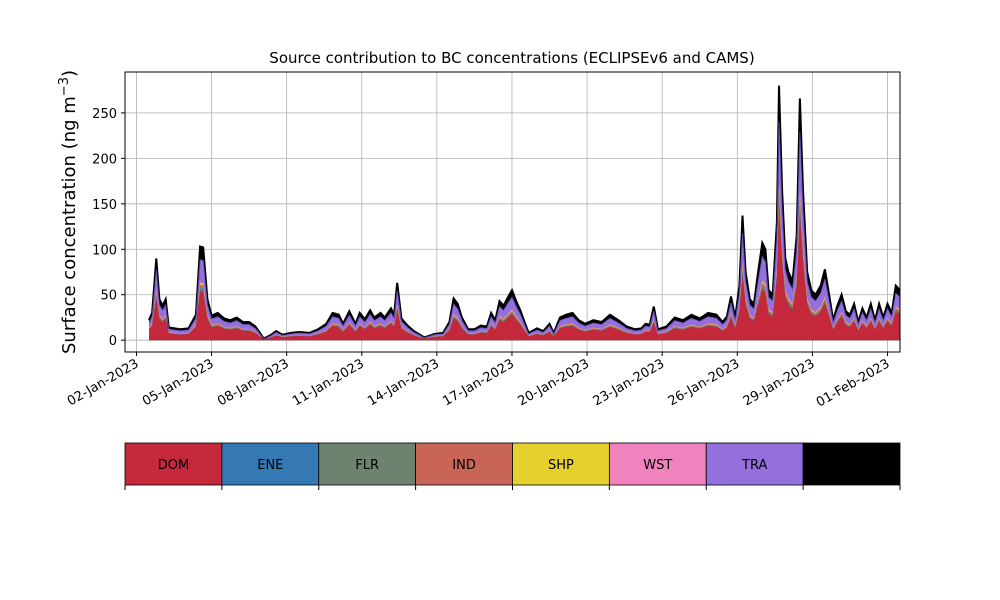 This screenshot has height=600, width=1000. What do you see at coordinates (178, 382) in the screenshot?
I see `x-tick-label: 05-Jan-2023` at bounding box center [178, 382].